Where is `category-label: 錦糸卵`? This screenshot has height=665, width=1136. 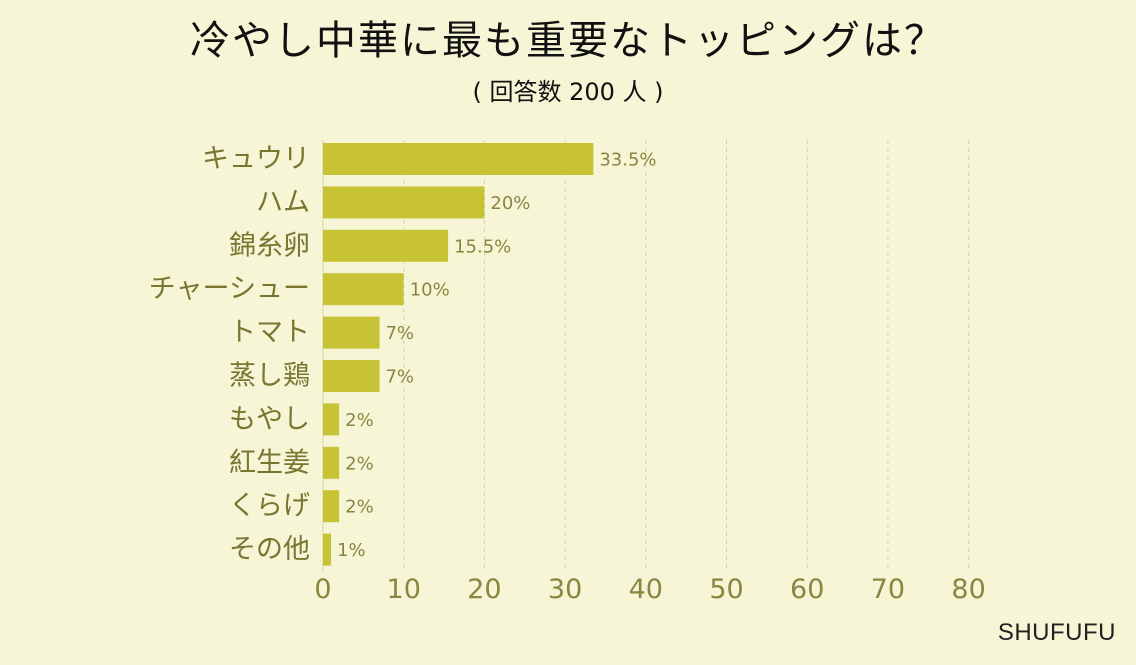 category-label: 錦糸卵 is located at coordinates (269, 245).